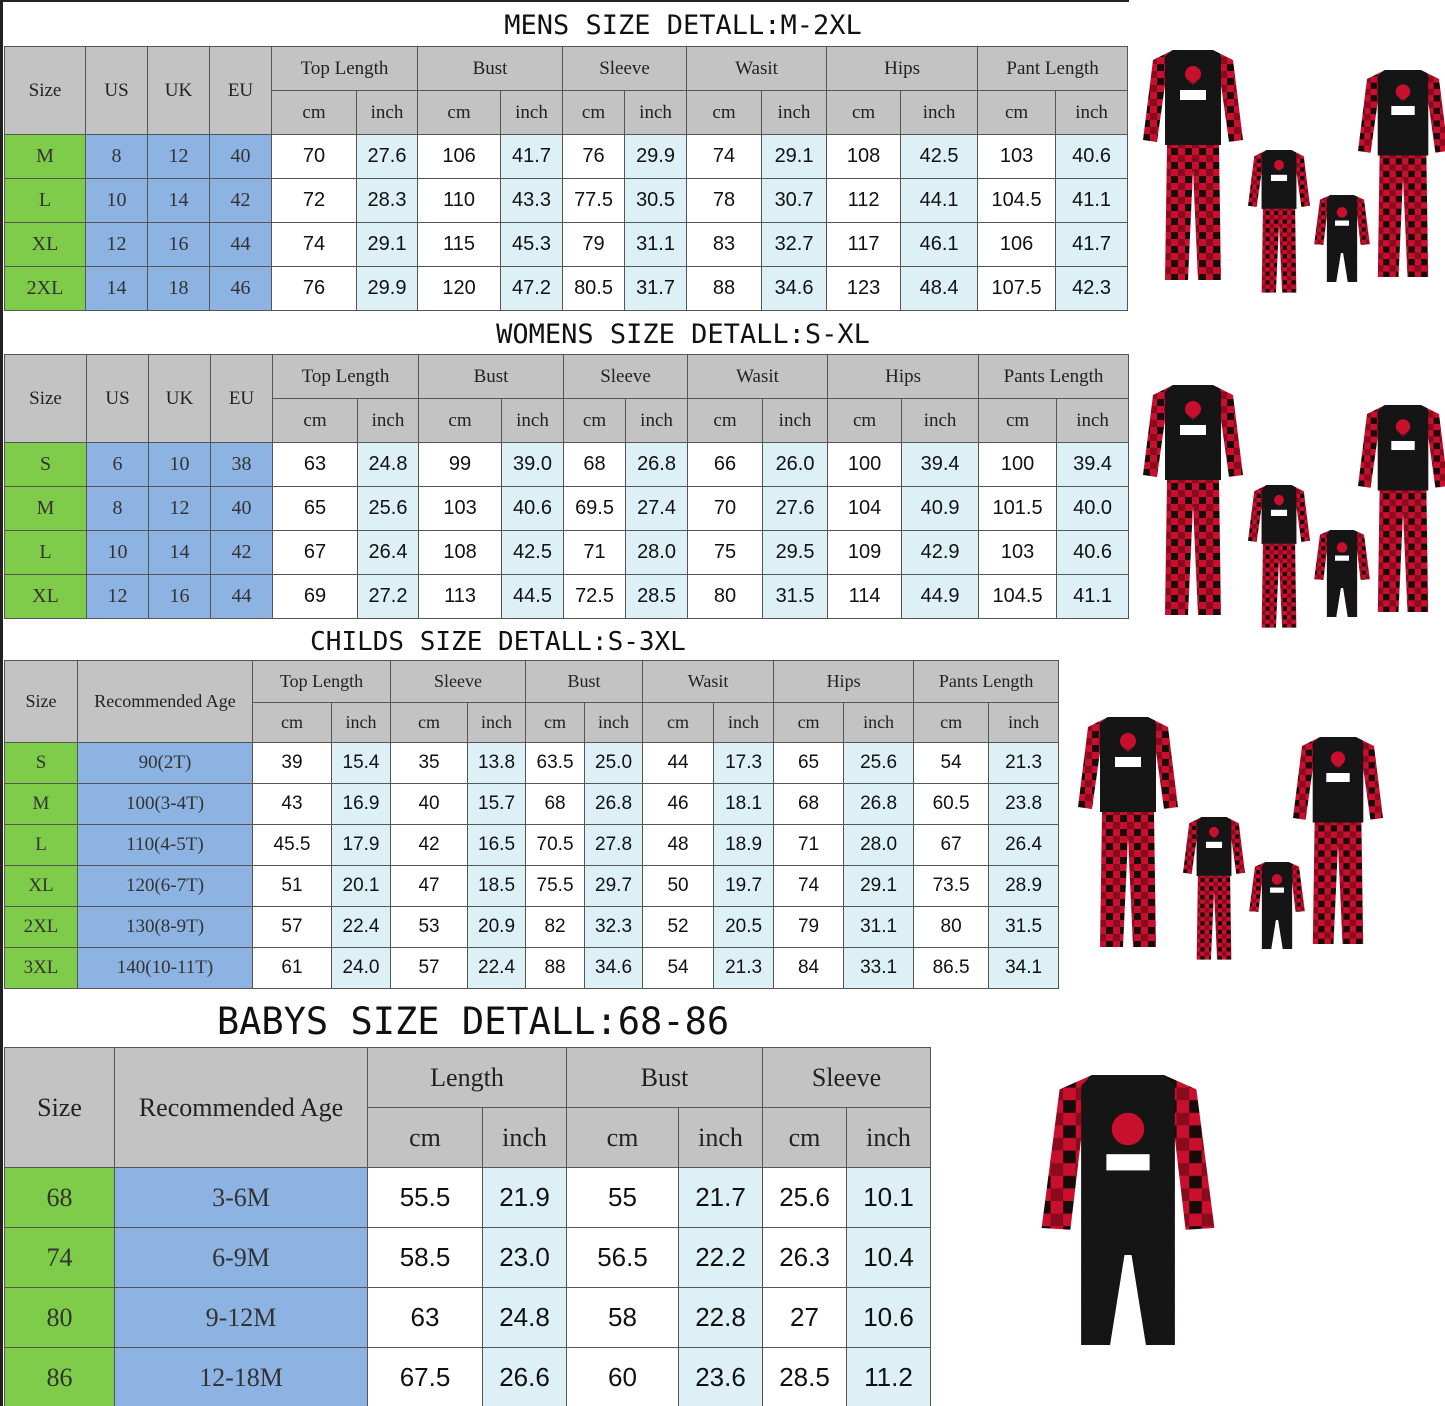 This screenshot has height=1406, width=1445. Describe the element at coordinates (708, 681) in the screenshot. I see `column-group-wasit: Wasit` at that location.